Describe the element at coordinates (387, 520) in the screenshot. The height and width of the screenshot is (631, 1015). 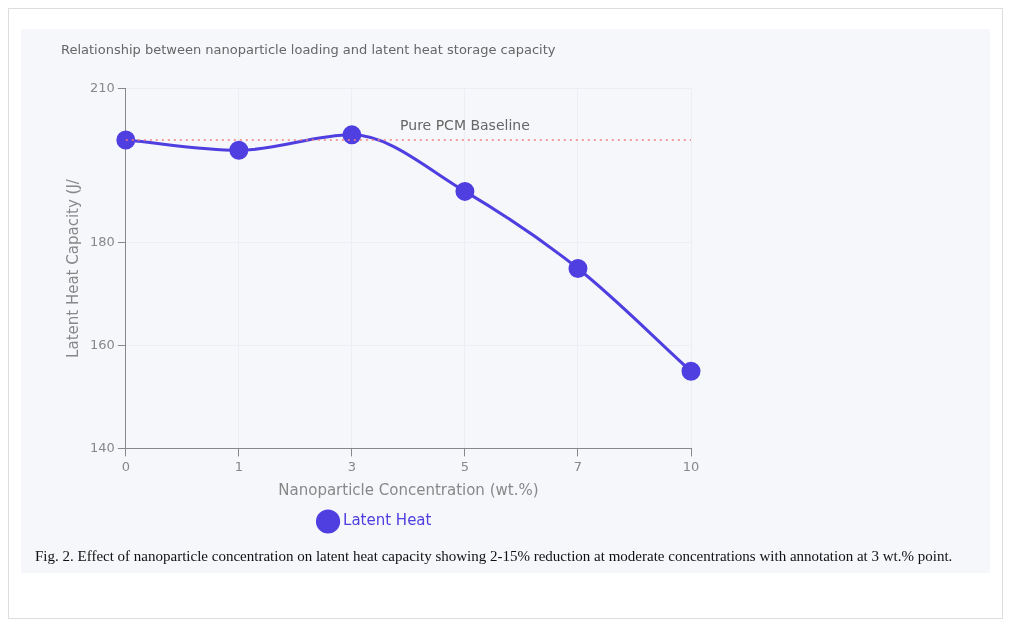
I see `legend-label: Latent Heat` at that location.